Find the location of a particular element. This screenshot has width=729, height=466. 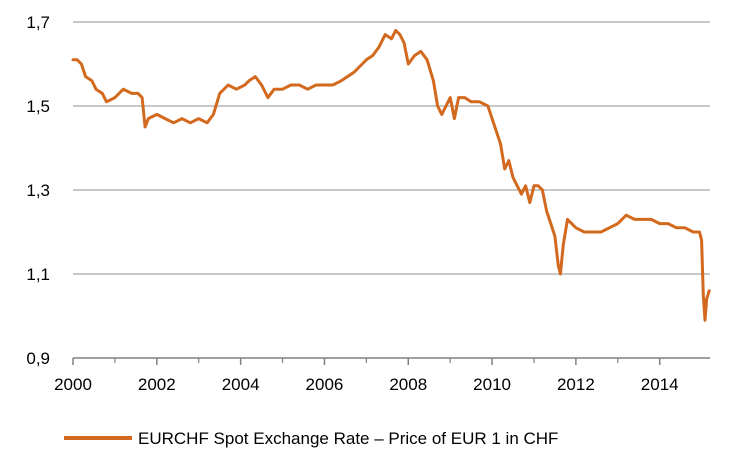

x-tick-label: 2008 is located at coordinates (408, 384).